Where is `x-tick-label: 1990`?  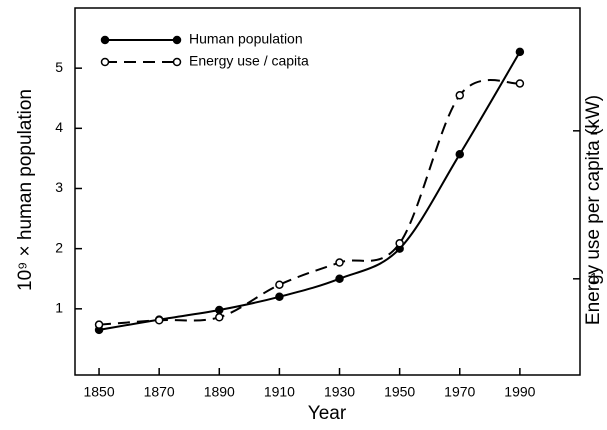
x-tick-label: 1990 is located at coordinates (519, 392).